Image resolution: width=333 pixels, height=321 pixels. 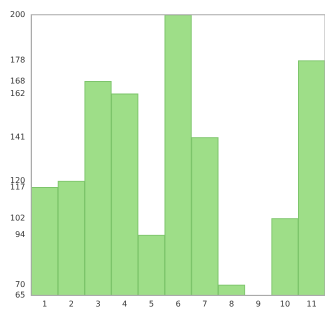 I want to click on y-tick-label: 65, so click(x=20, y=295).